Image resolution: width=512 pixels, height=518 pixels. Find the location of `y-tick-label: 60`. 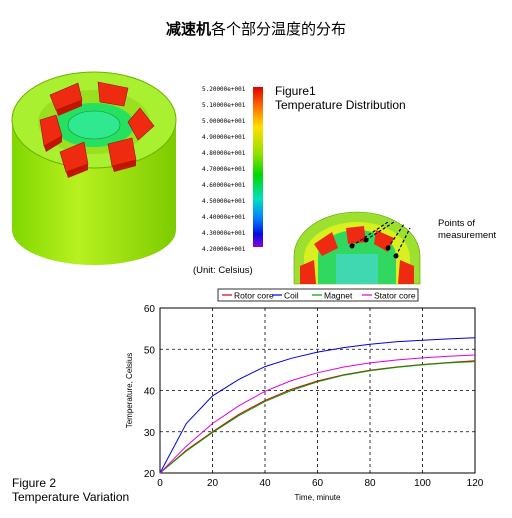

y-tick-label: 60 is located at coordinates (150, 309).